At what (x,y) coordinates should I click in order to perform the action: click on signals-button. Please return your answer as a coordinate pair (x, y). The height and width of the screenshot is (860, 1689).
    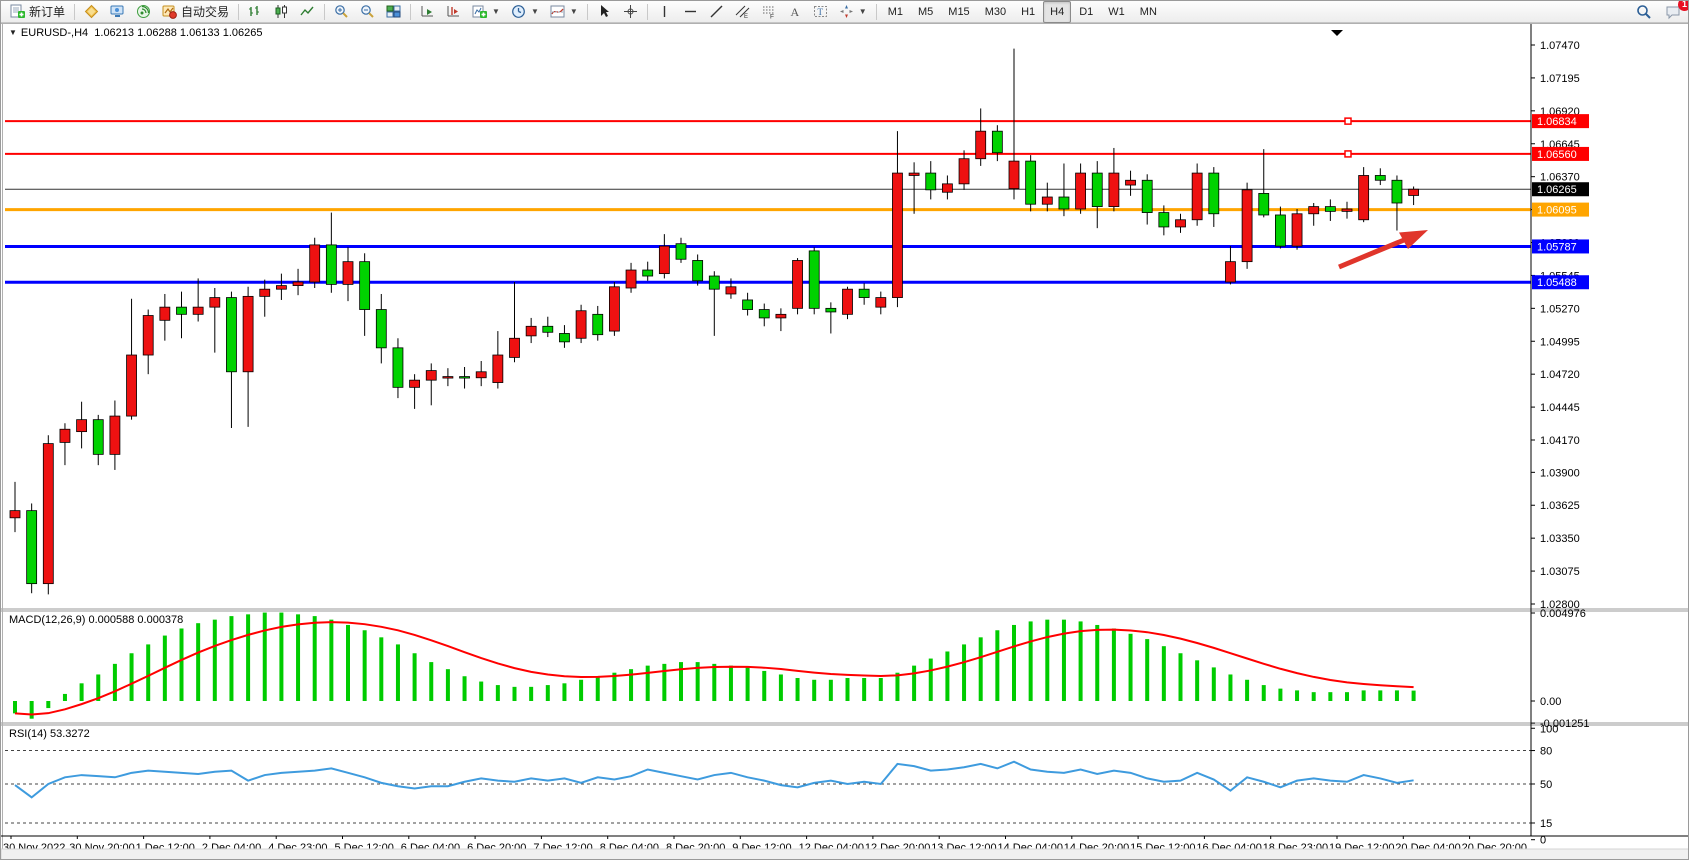
    Looking at the image, I should click on (143, 12).